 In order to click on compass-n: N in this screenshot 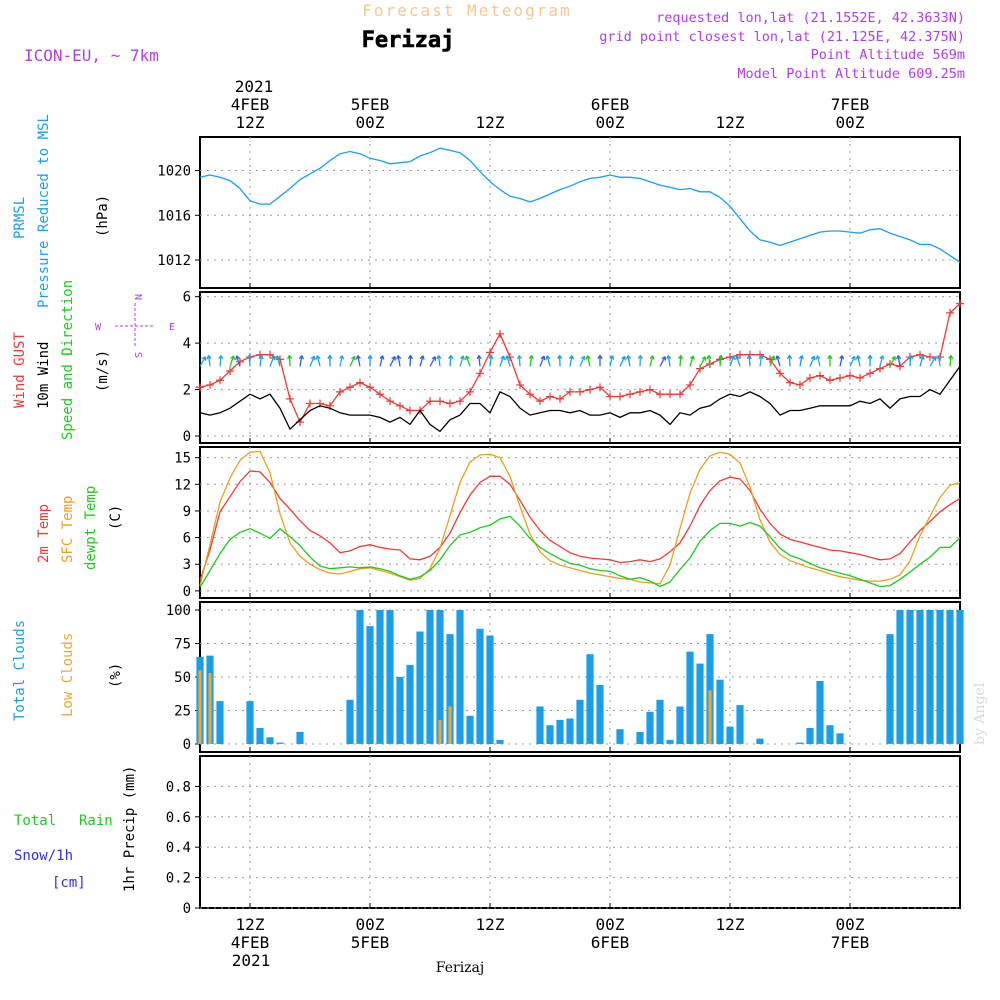, I will do `click(137, 297)`.